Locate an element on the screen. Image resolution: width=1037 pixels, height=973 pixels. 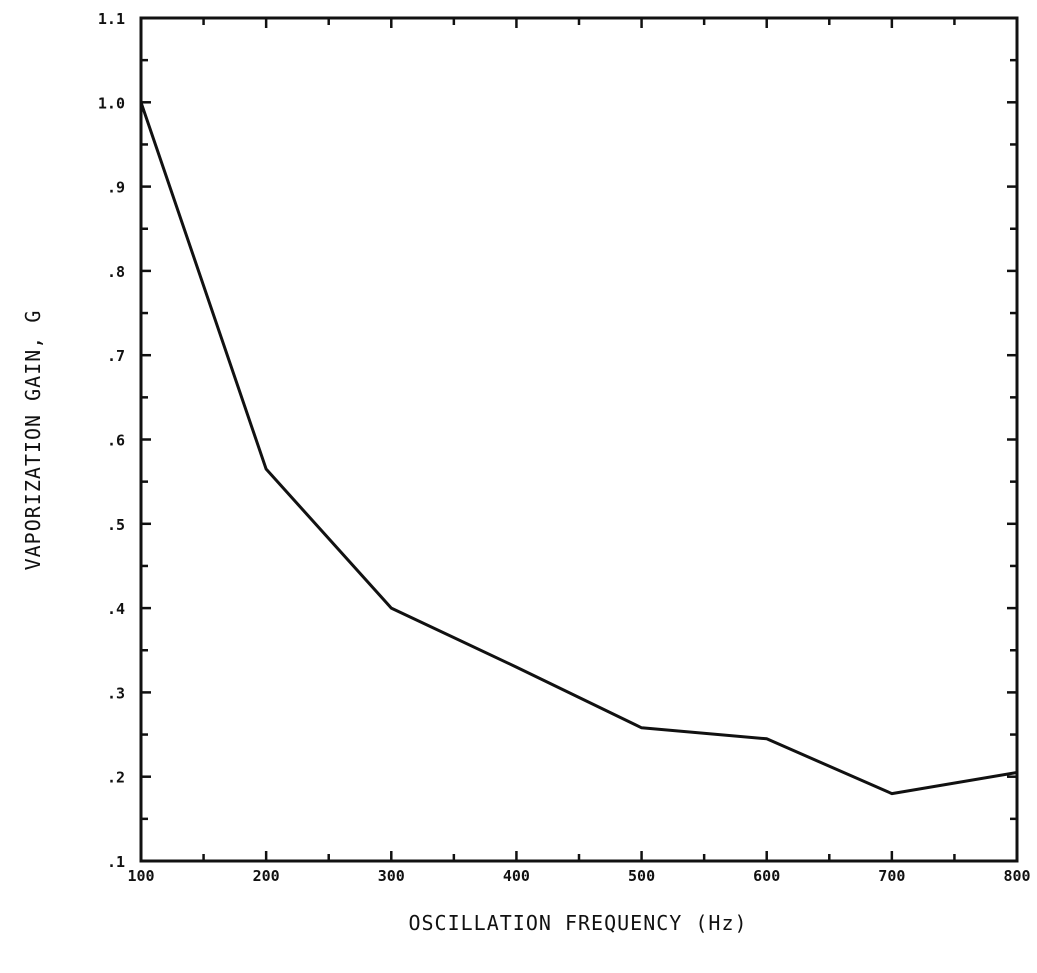
y-axis-title: VAPORIZATION GAIN, G is located at coordinates (33, 440).